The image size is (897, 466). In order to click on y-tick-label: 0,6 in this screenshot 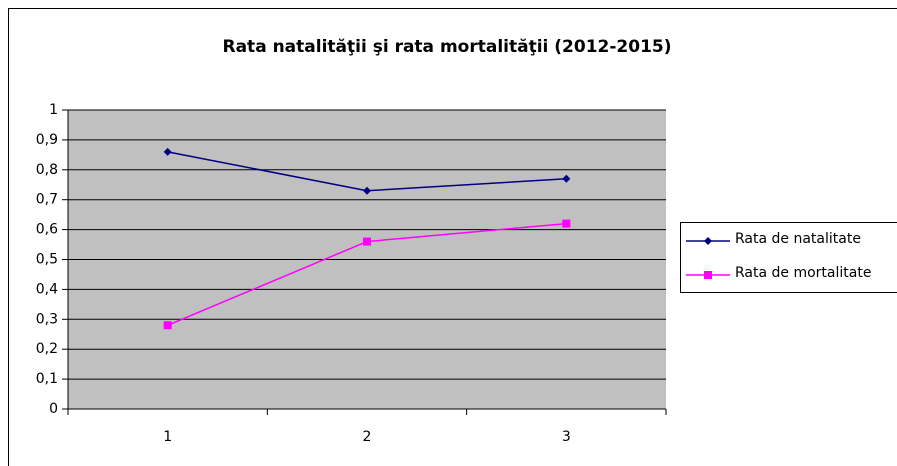, I will do `click(47, 230)`.